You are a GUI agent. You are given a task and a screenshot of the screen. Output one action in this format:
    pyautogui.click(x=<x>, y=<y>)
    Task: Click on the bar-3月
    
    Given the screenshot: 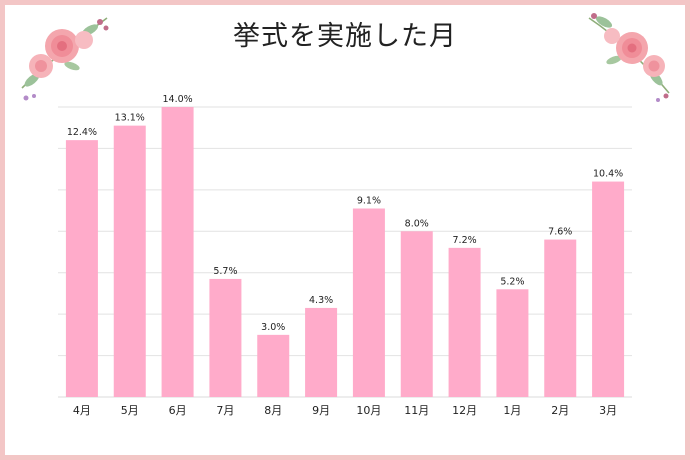 What is the action you would take?
    pyautogui.click(x=608, y=289)
    